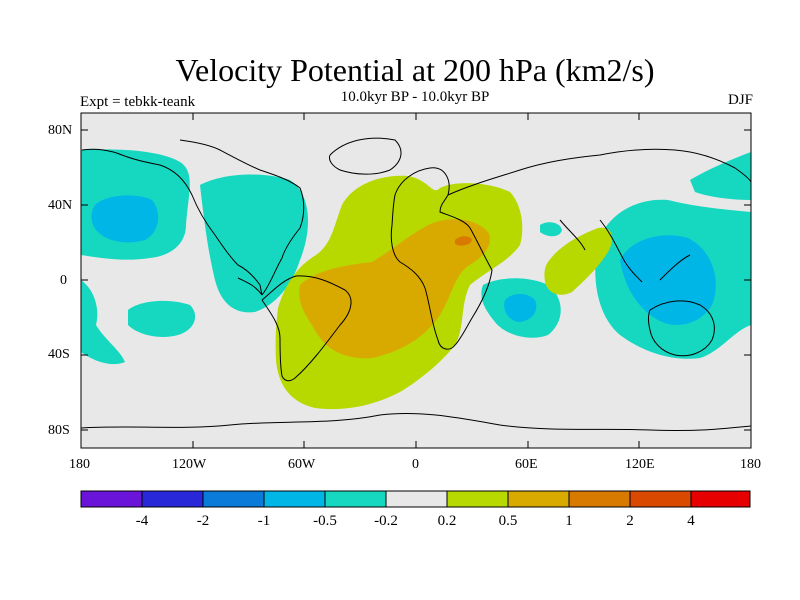 The height and width of the screenshot is (600, 800). I want to click on contour-saudi-arabia-strong-positive, so click(463, 241).